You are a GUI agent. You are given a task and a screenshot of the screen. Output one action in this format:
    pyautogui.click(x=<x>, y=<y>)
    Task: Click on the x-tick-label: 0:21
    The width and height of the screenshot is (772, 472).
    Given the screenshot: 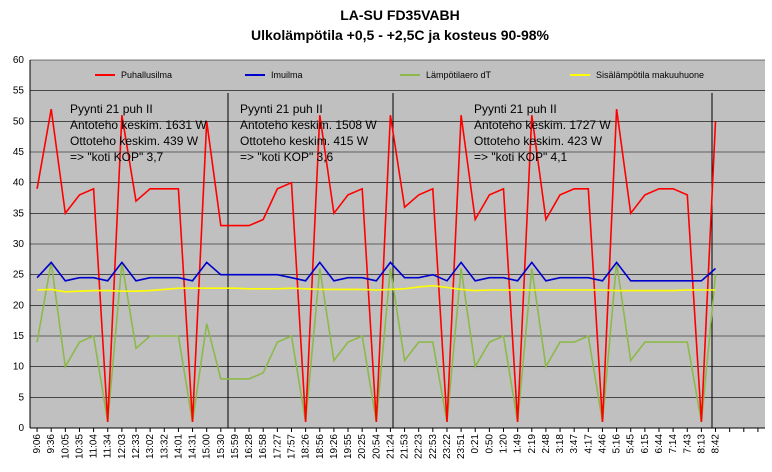 What is the action you would take?
    pyautogui.click(x=475, y=444)
    